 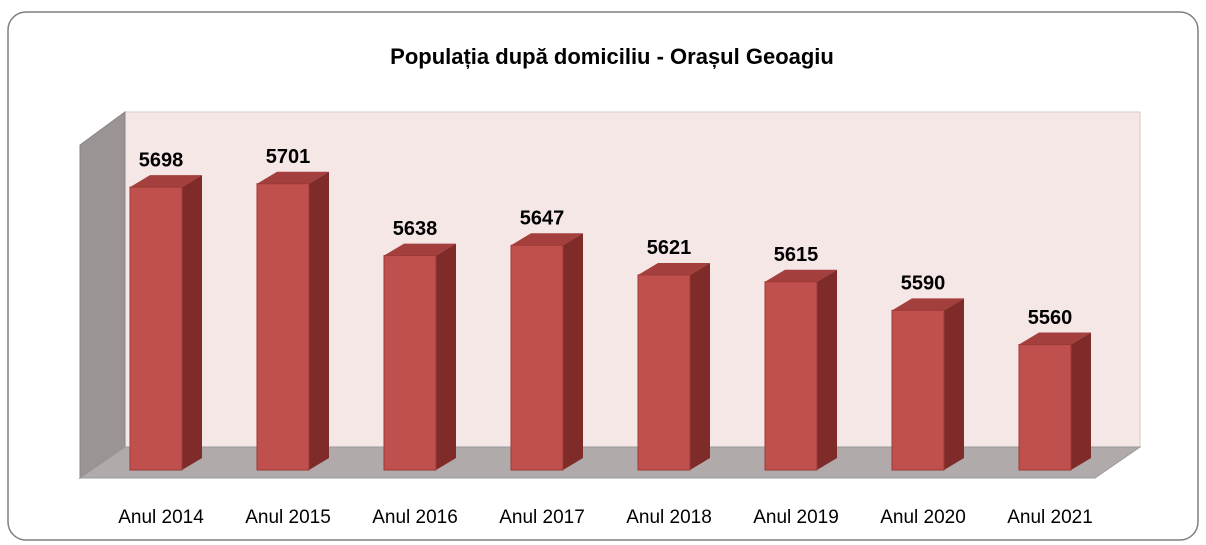 I want to click on data-label: 5615, so click(x=796, y=255).